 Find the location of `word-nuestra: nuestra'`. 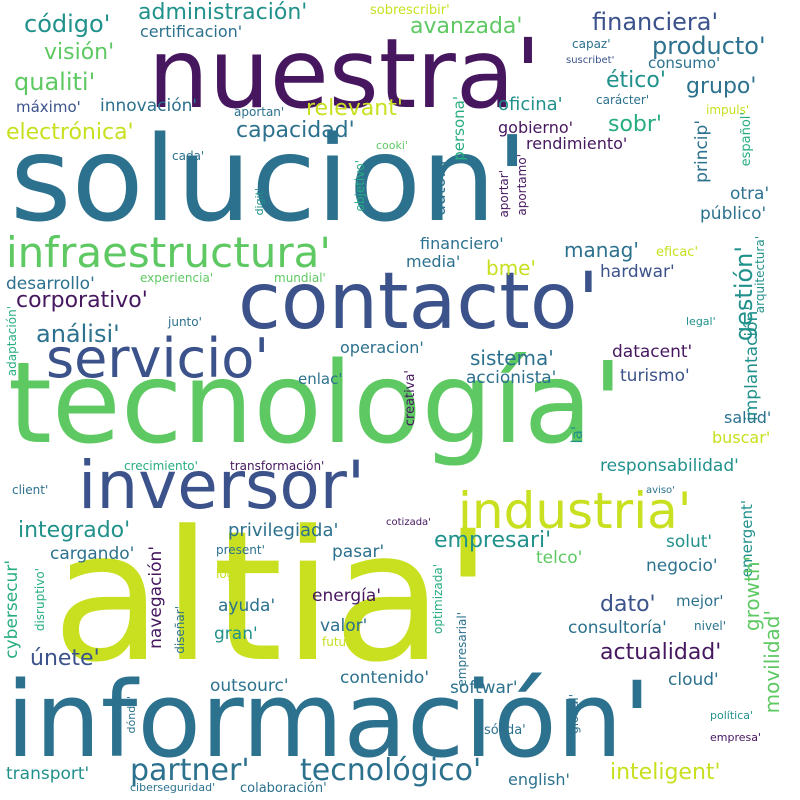

word-nuestra: nuestra' is located at coordinates (345, 74).